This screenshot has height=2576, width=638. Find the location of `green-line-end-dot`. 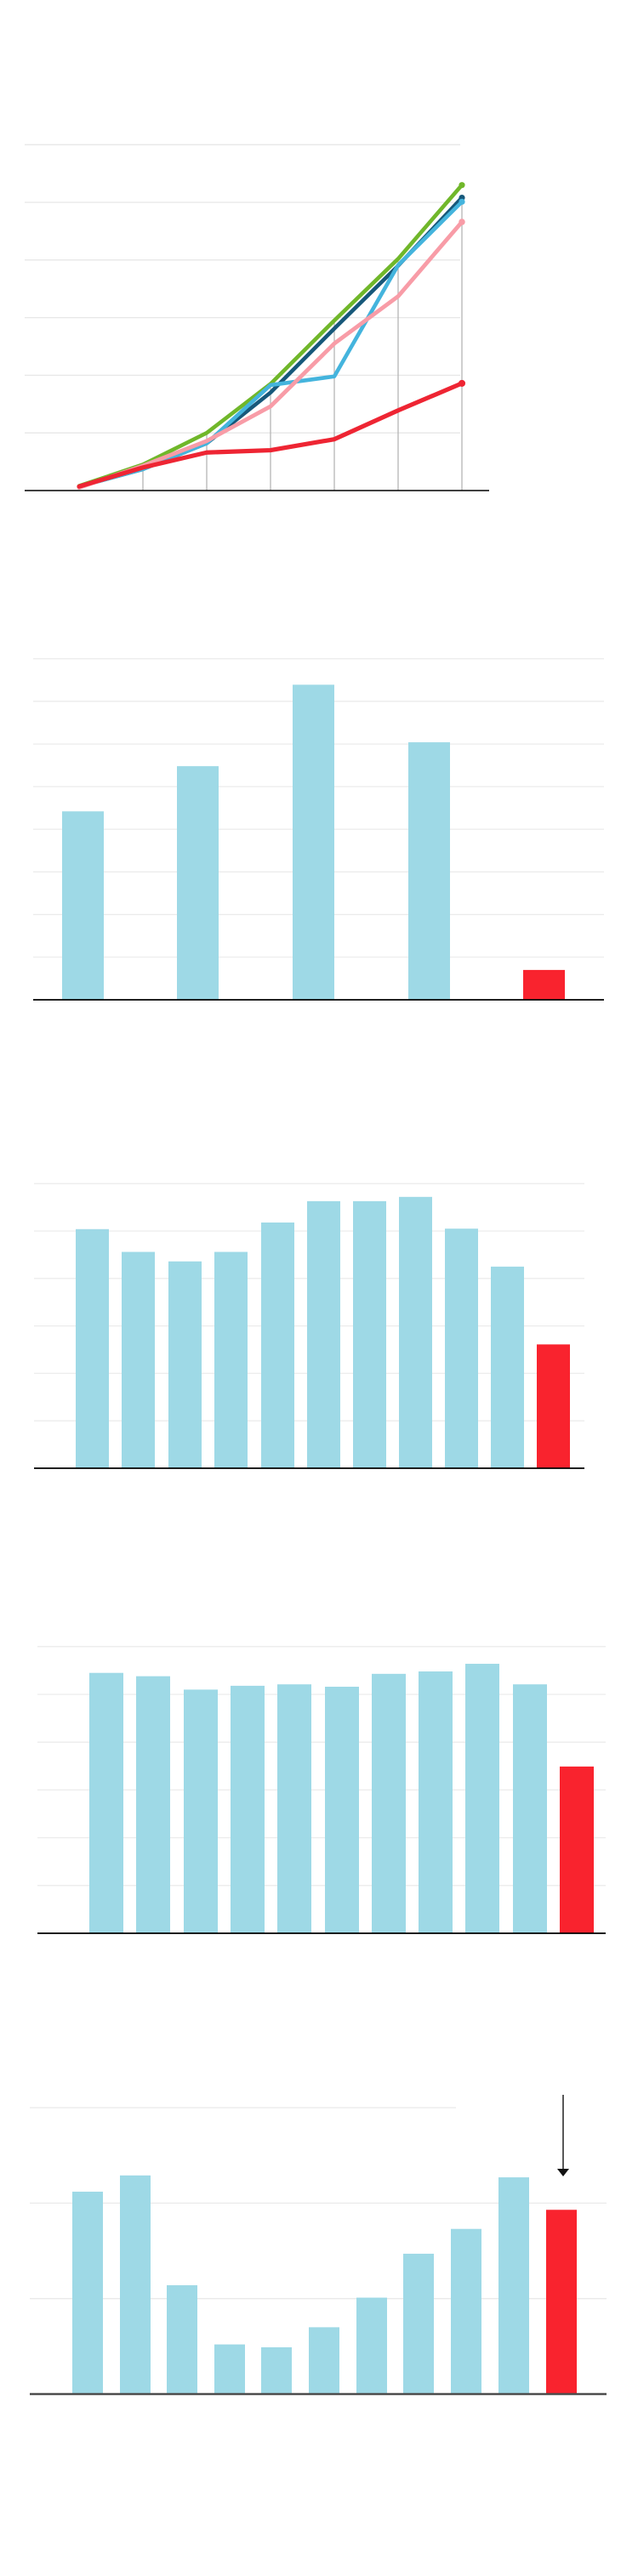

green-line-end-dot is located at coordinates (462, 186).